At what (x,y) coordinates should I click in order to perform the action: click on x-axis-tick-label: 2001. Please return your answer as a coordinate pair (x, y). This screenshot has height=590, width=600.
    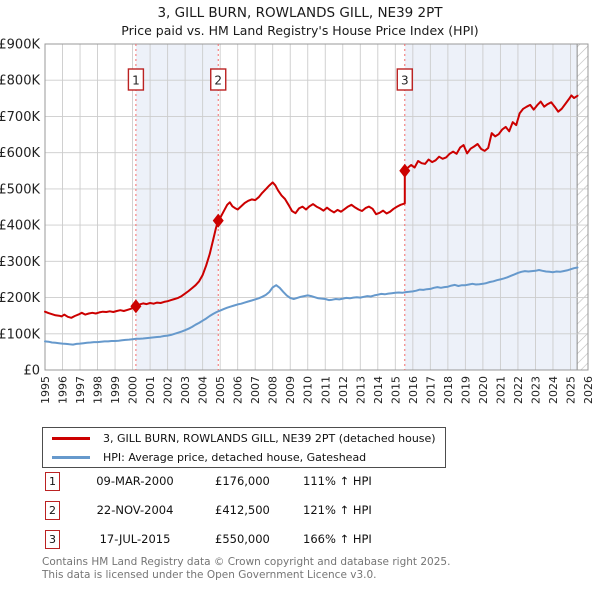
    Looking at the image, I should click on (150, 390).